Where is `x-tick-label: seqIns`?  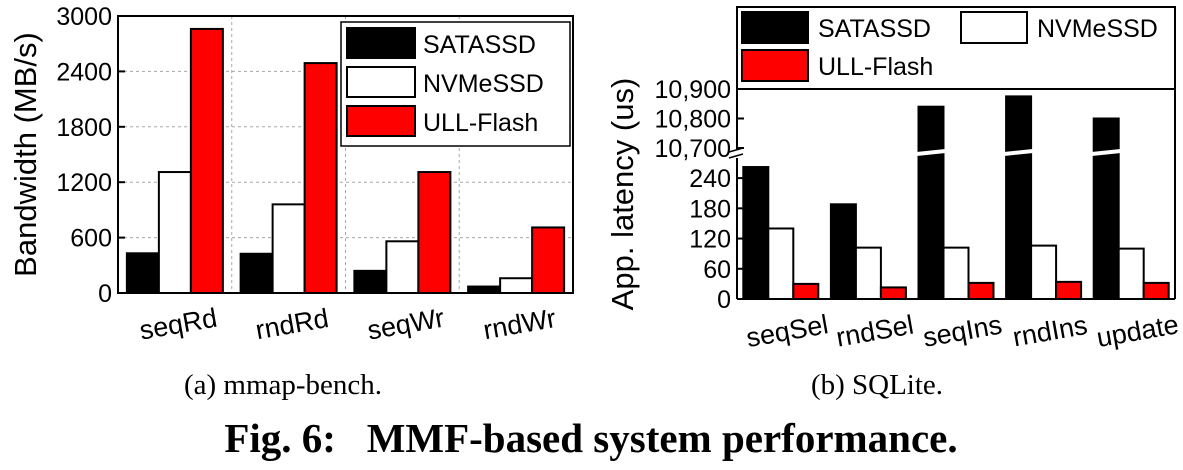
x-tick-label: seqIns is located at coordinates (963, 330).